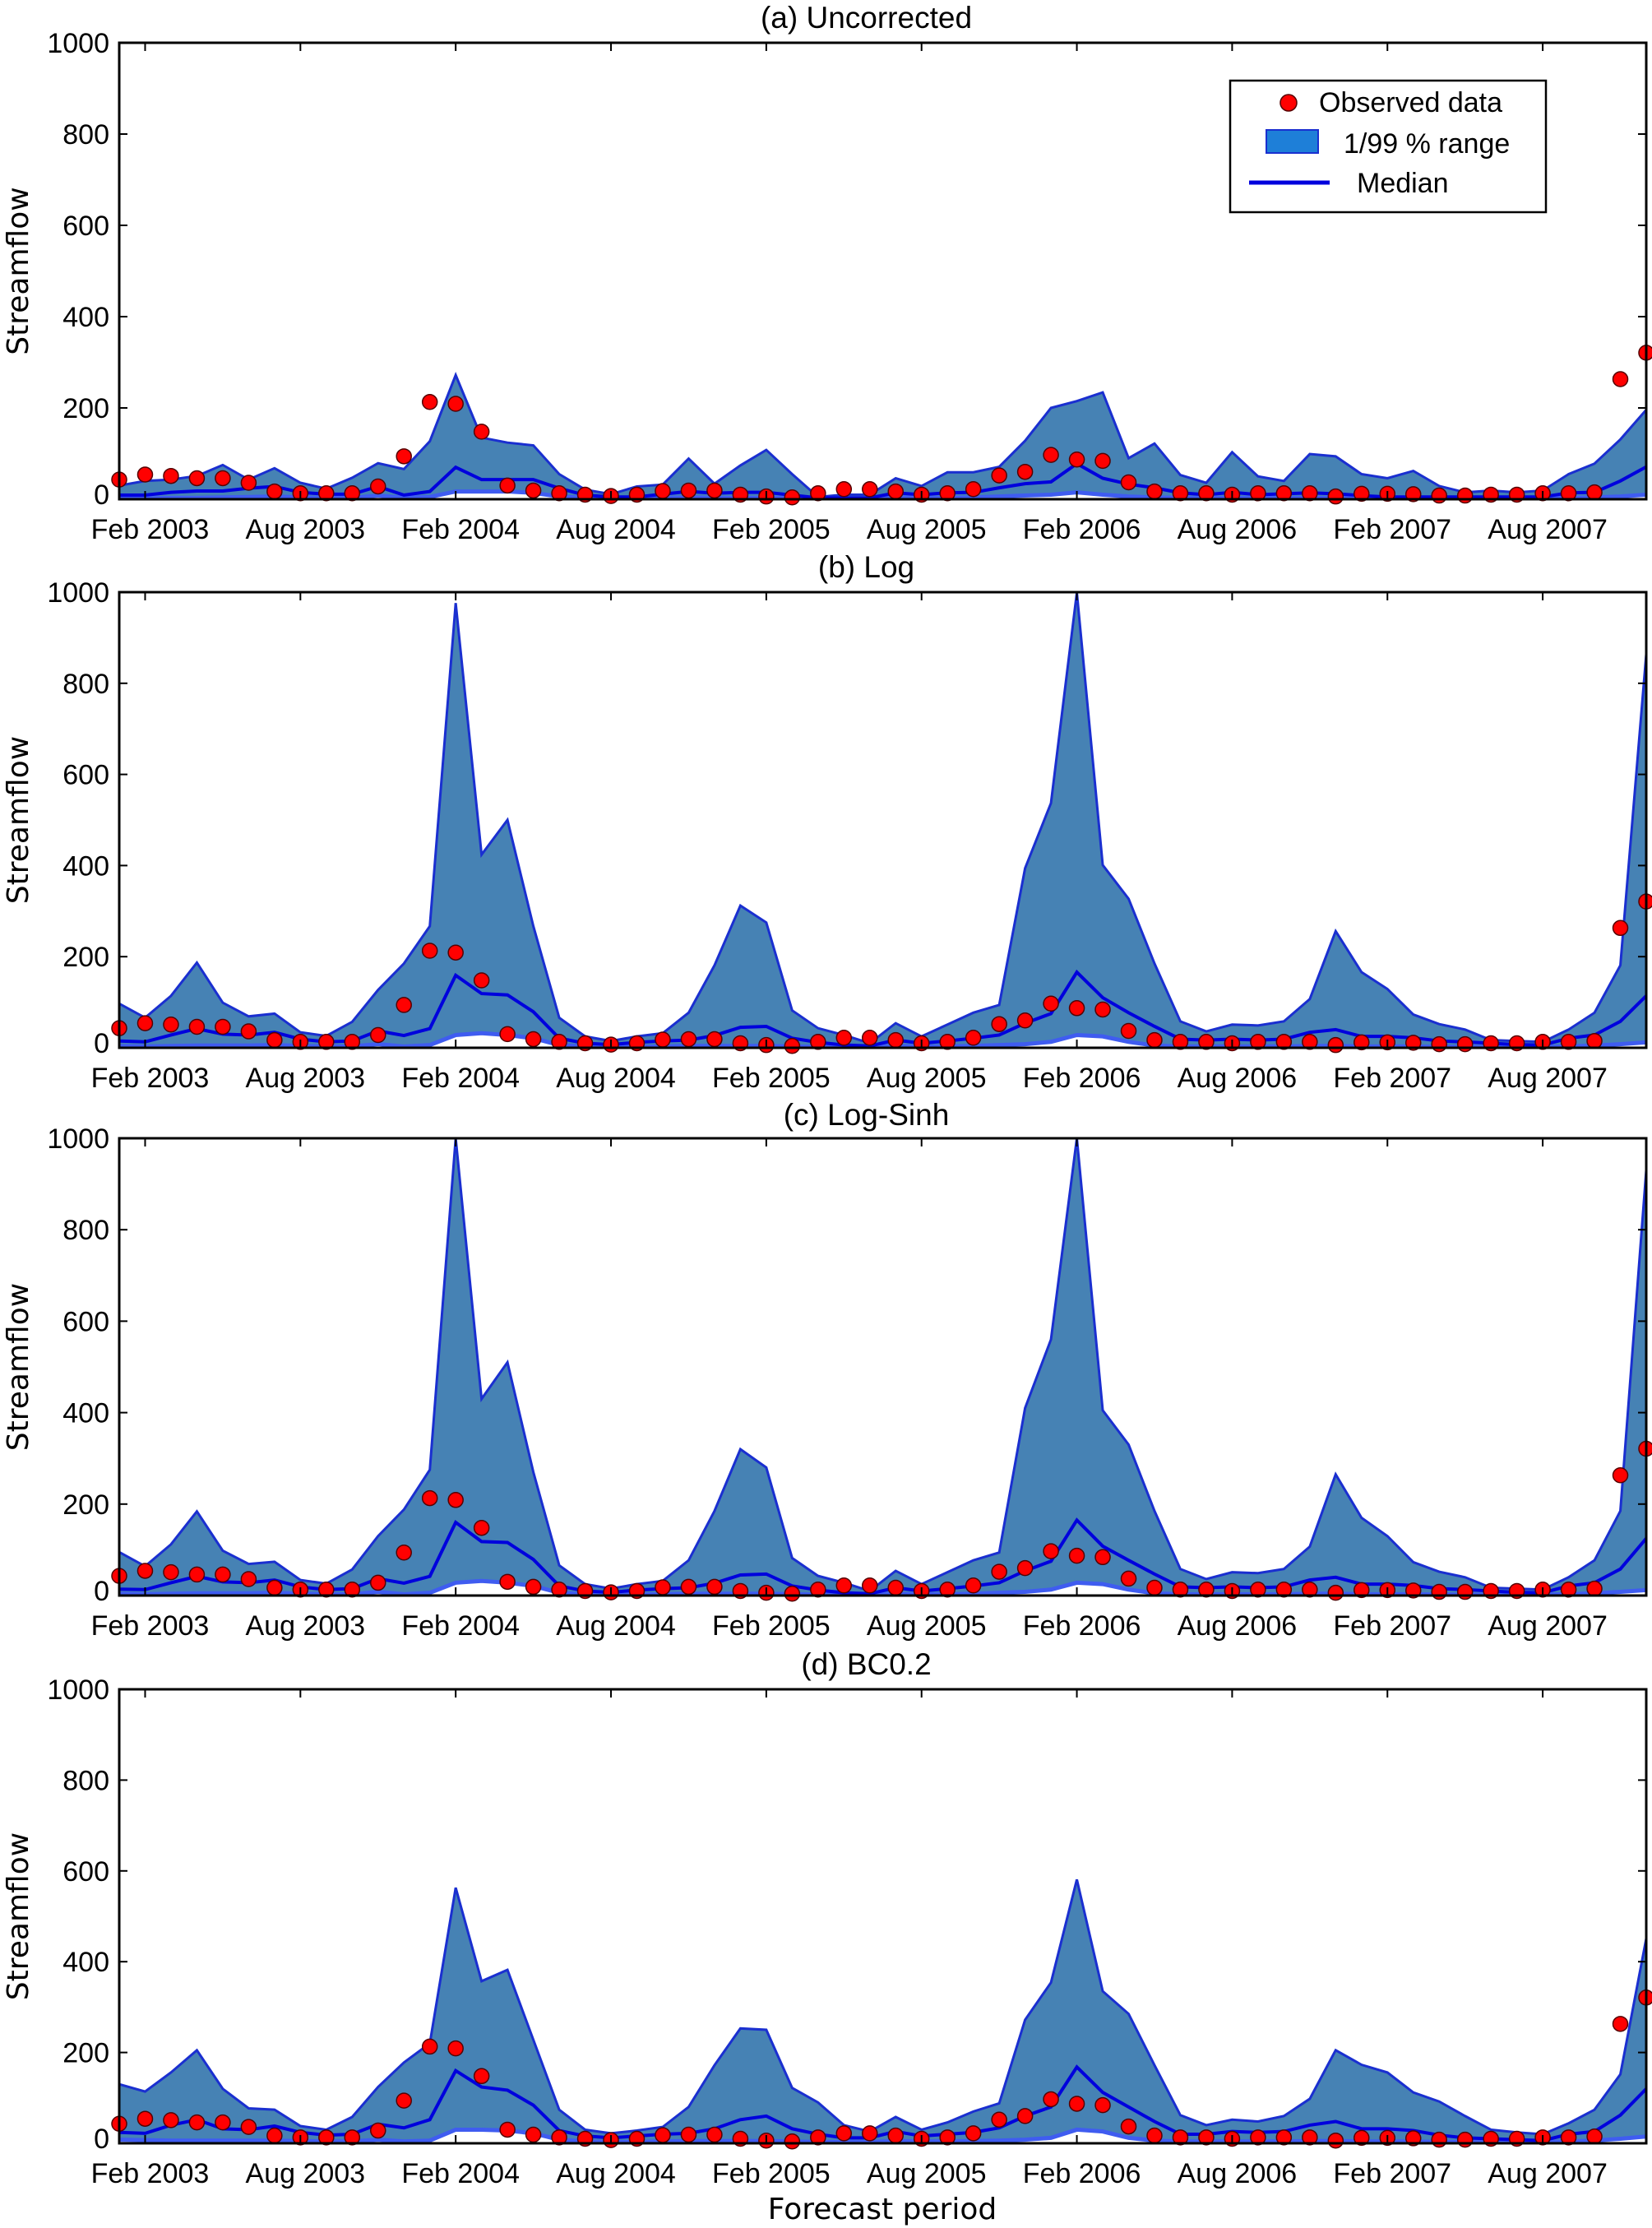 This screenshot has height=2228, width=1652. Describe the element at coordinates (460, 1626) in the screenshot. I see `x-tick-label: Feb 2004` at that location.